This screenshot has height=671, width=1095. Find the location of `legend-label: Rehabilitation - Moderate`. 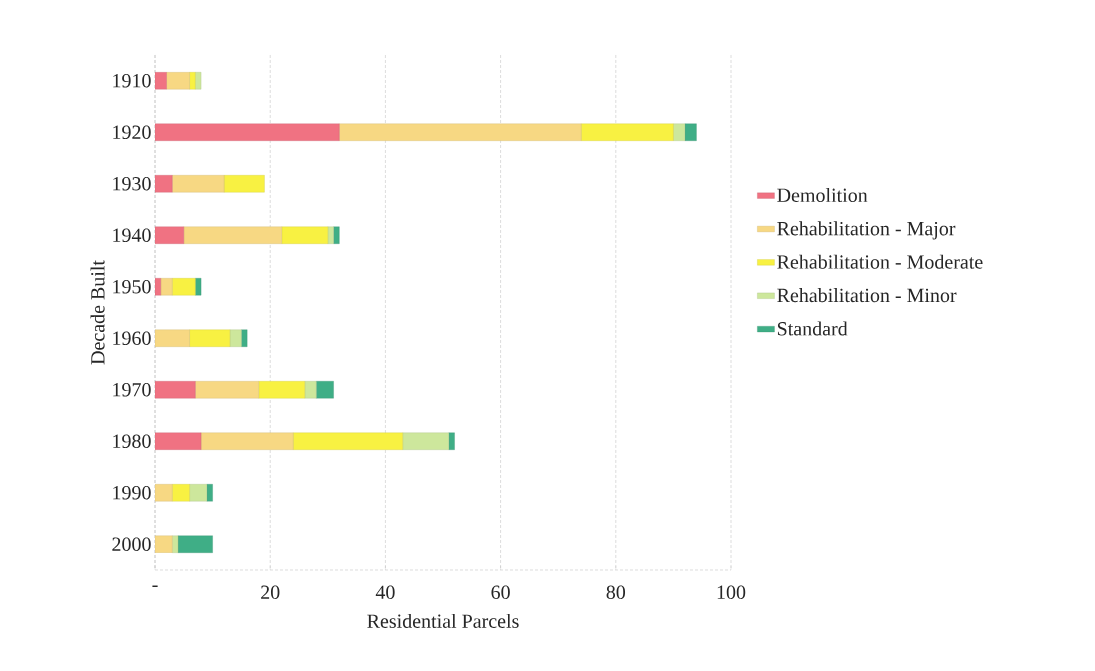

legend-label: Rehabilitation - Moderate is located at coordinates (880, 261).